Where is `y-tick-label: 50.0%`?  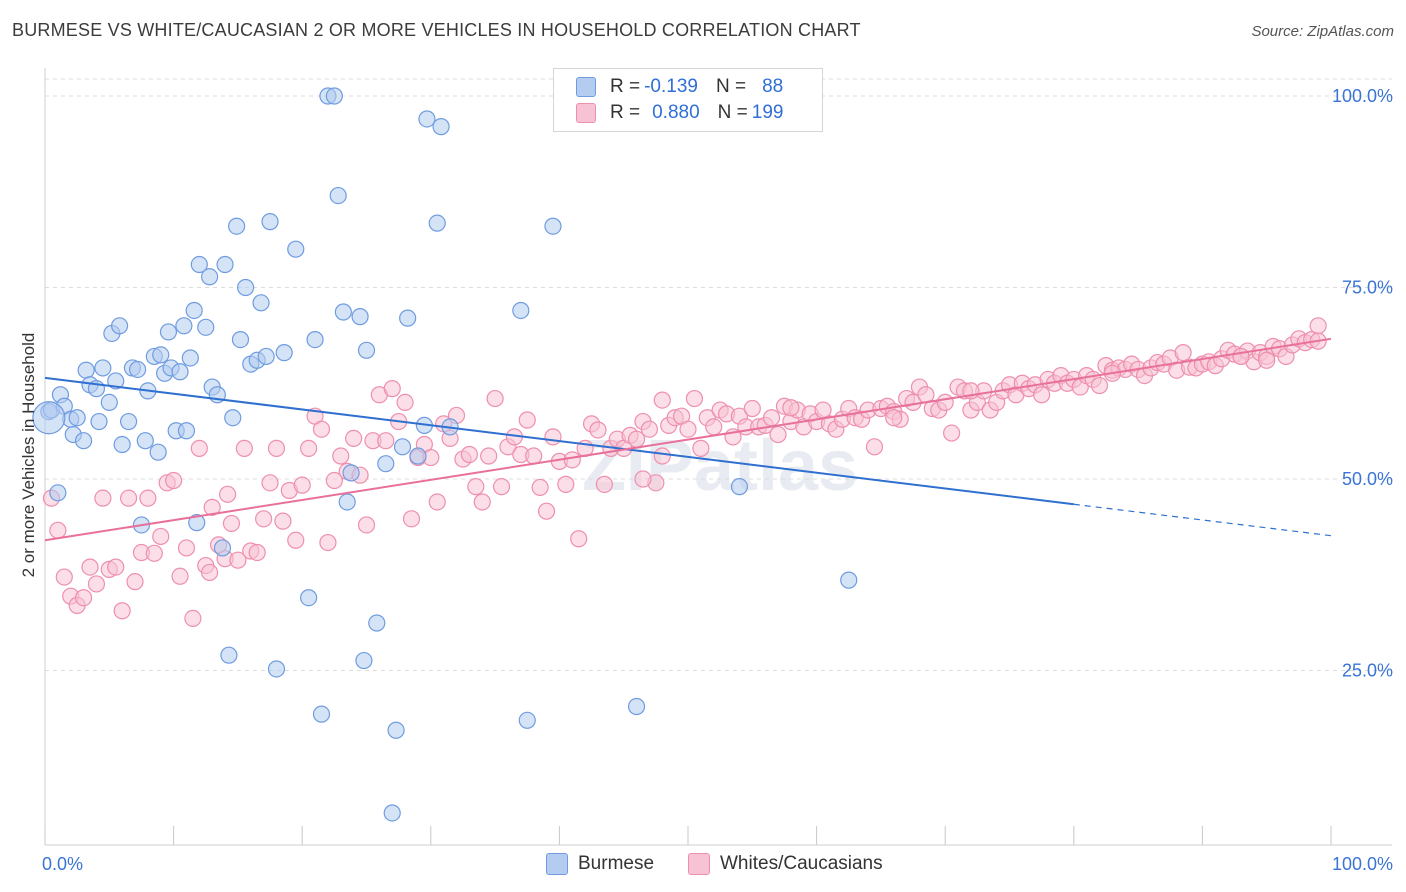 y-tick-label: 50.0% is located at coordinates (1367, 479).